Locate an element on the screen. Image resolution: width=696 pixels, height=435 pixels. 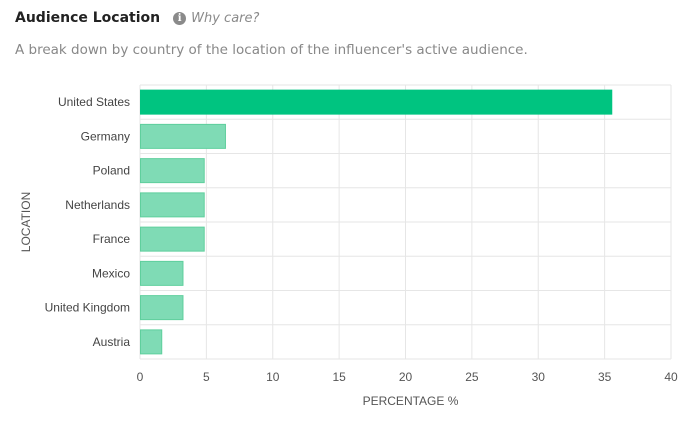
category-label: United States is located at coordinates (94, 102).